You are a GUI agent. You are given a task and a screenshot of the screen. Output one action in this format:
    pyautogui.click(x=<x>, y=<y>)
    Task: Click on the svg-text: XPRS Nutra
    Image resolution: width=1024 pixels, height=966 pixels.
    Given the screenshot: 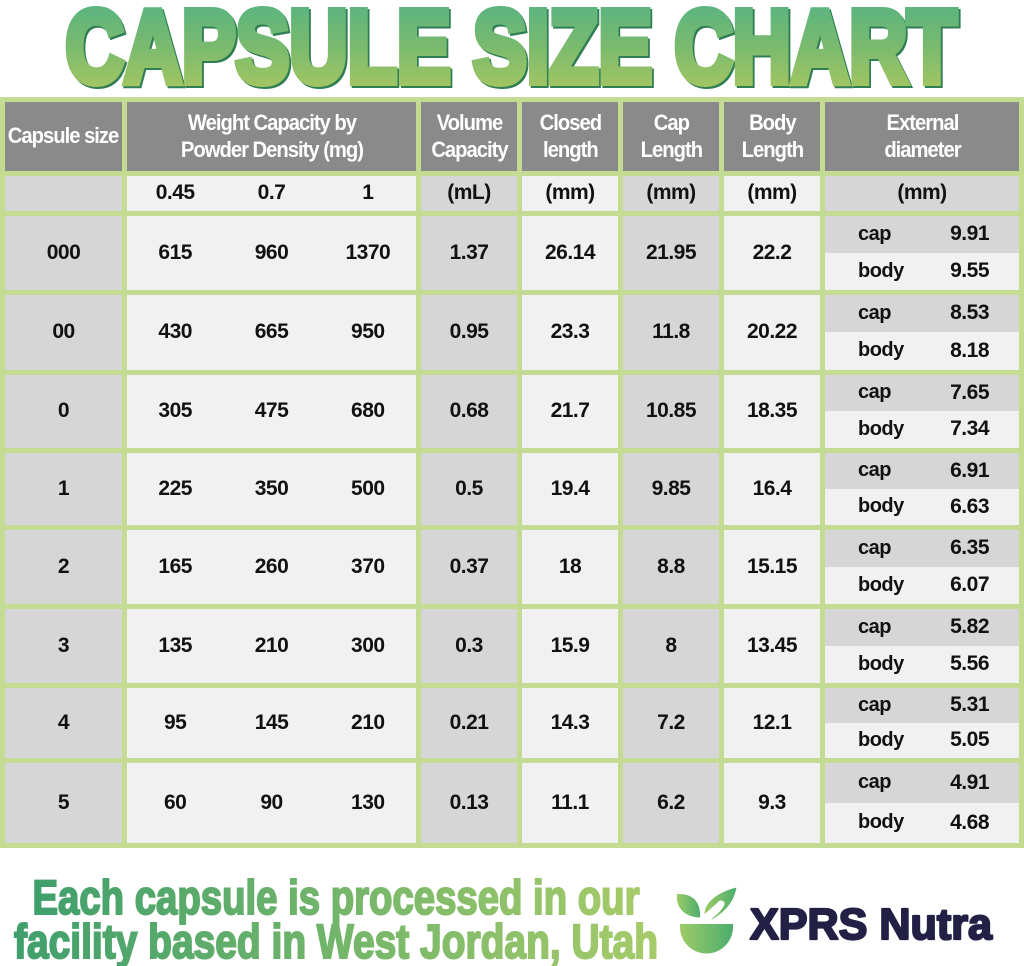 What is the action you would take?
    pyautogui.click(x=871, y=924)
    